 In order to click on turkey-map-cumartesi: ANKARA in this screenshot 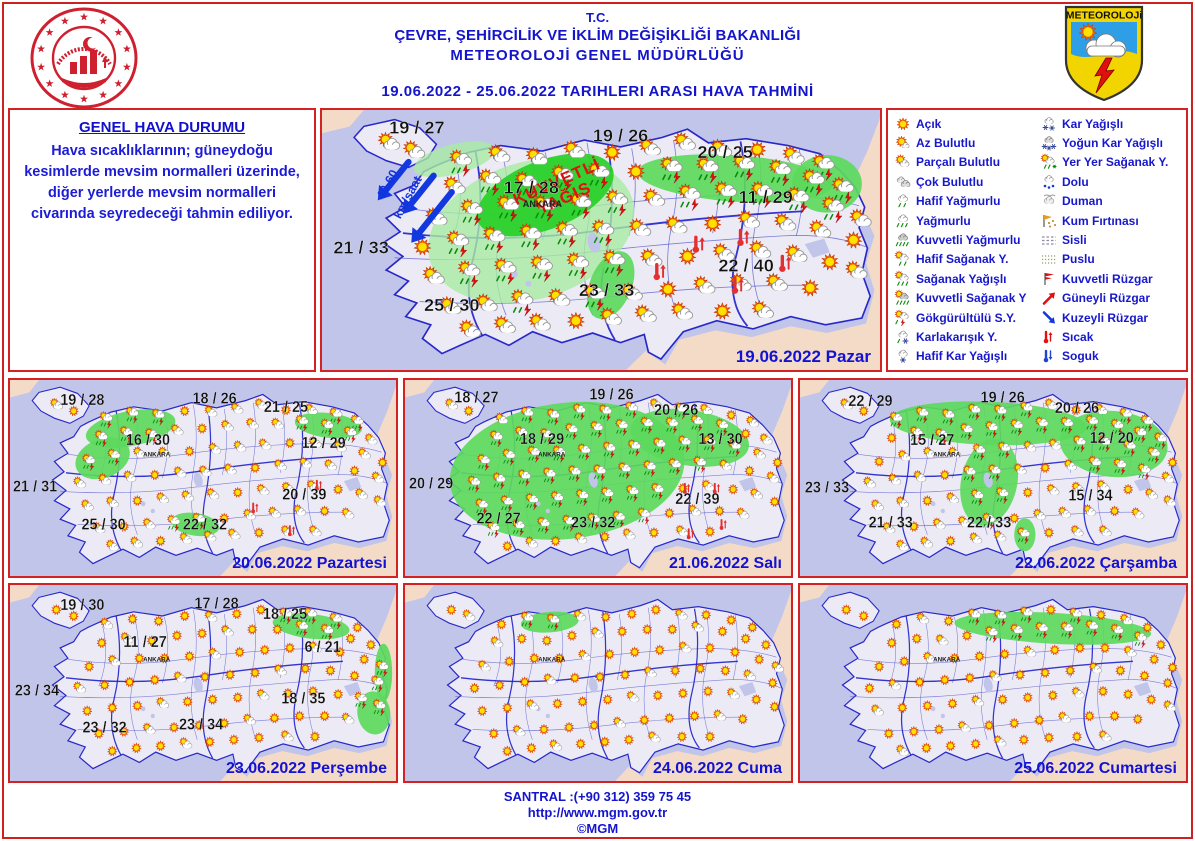, I will do `click(993, 683)`.